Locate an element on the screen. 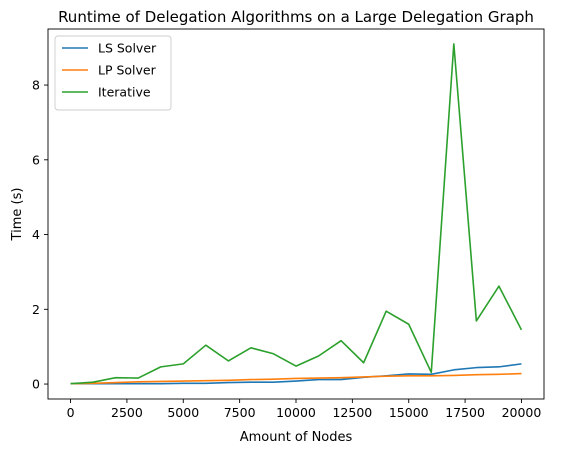 This screenshot has width=570, height=453. y-tick-label: 2 is located at coordinates (36, 309).